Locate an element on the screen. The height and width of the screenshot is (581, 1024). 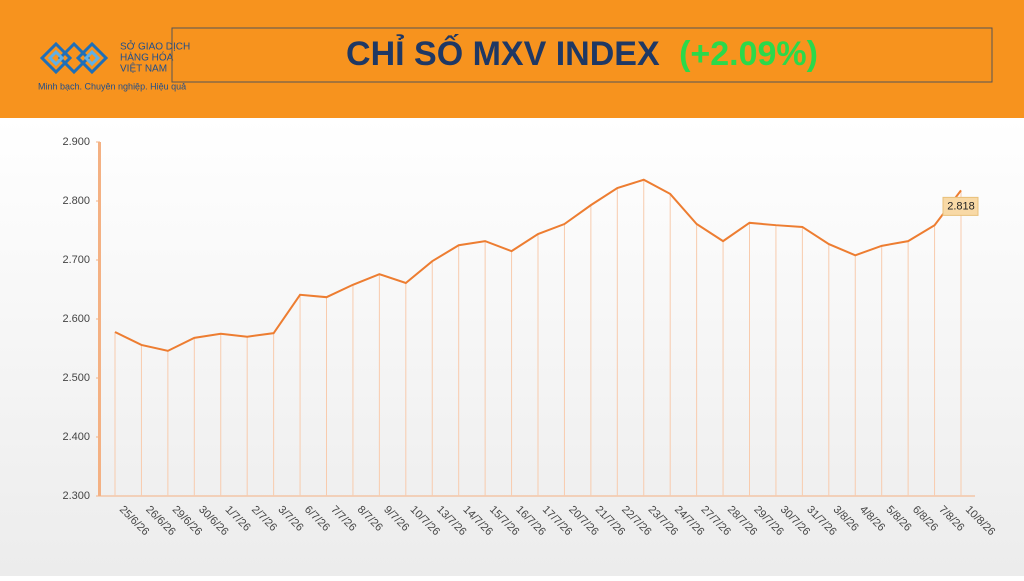
value-label: 2.818 is located at coordinates (961, 206).